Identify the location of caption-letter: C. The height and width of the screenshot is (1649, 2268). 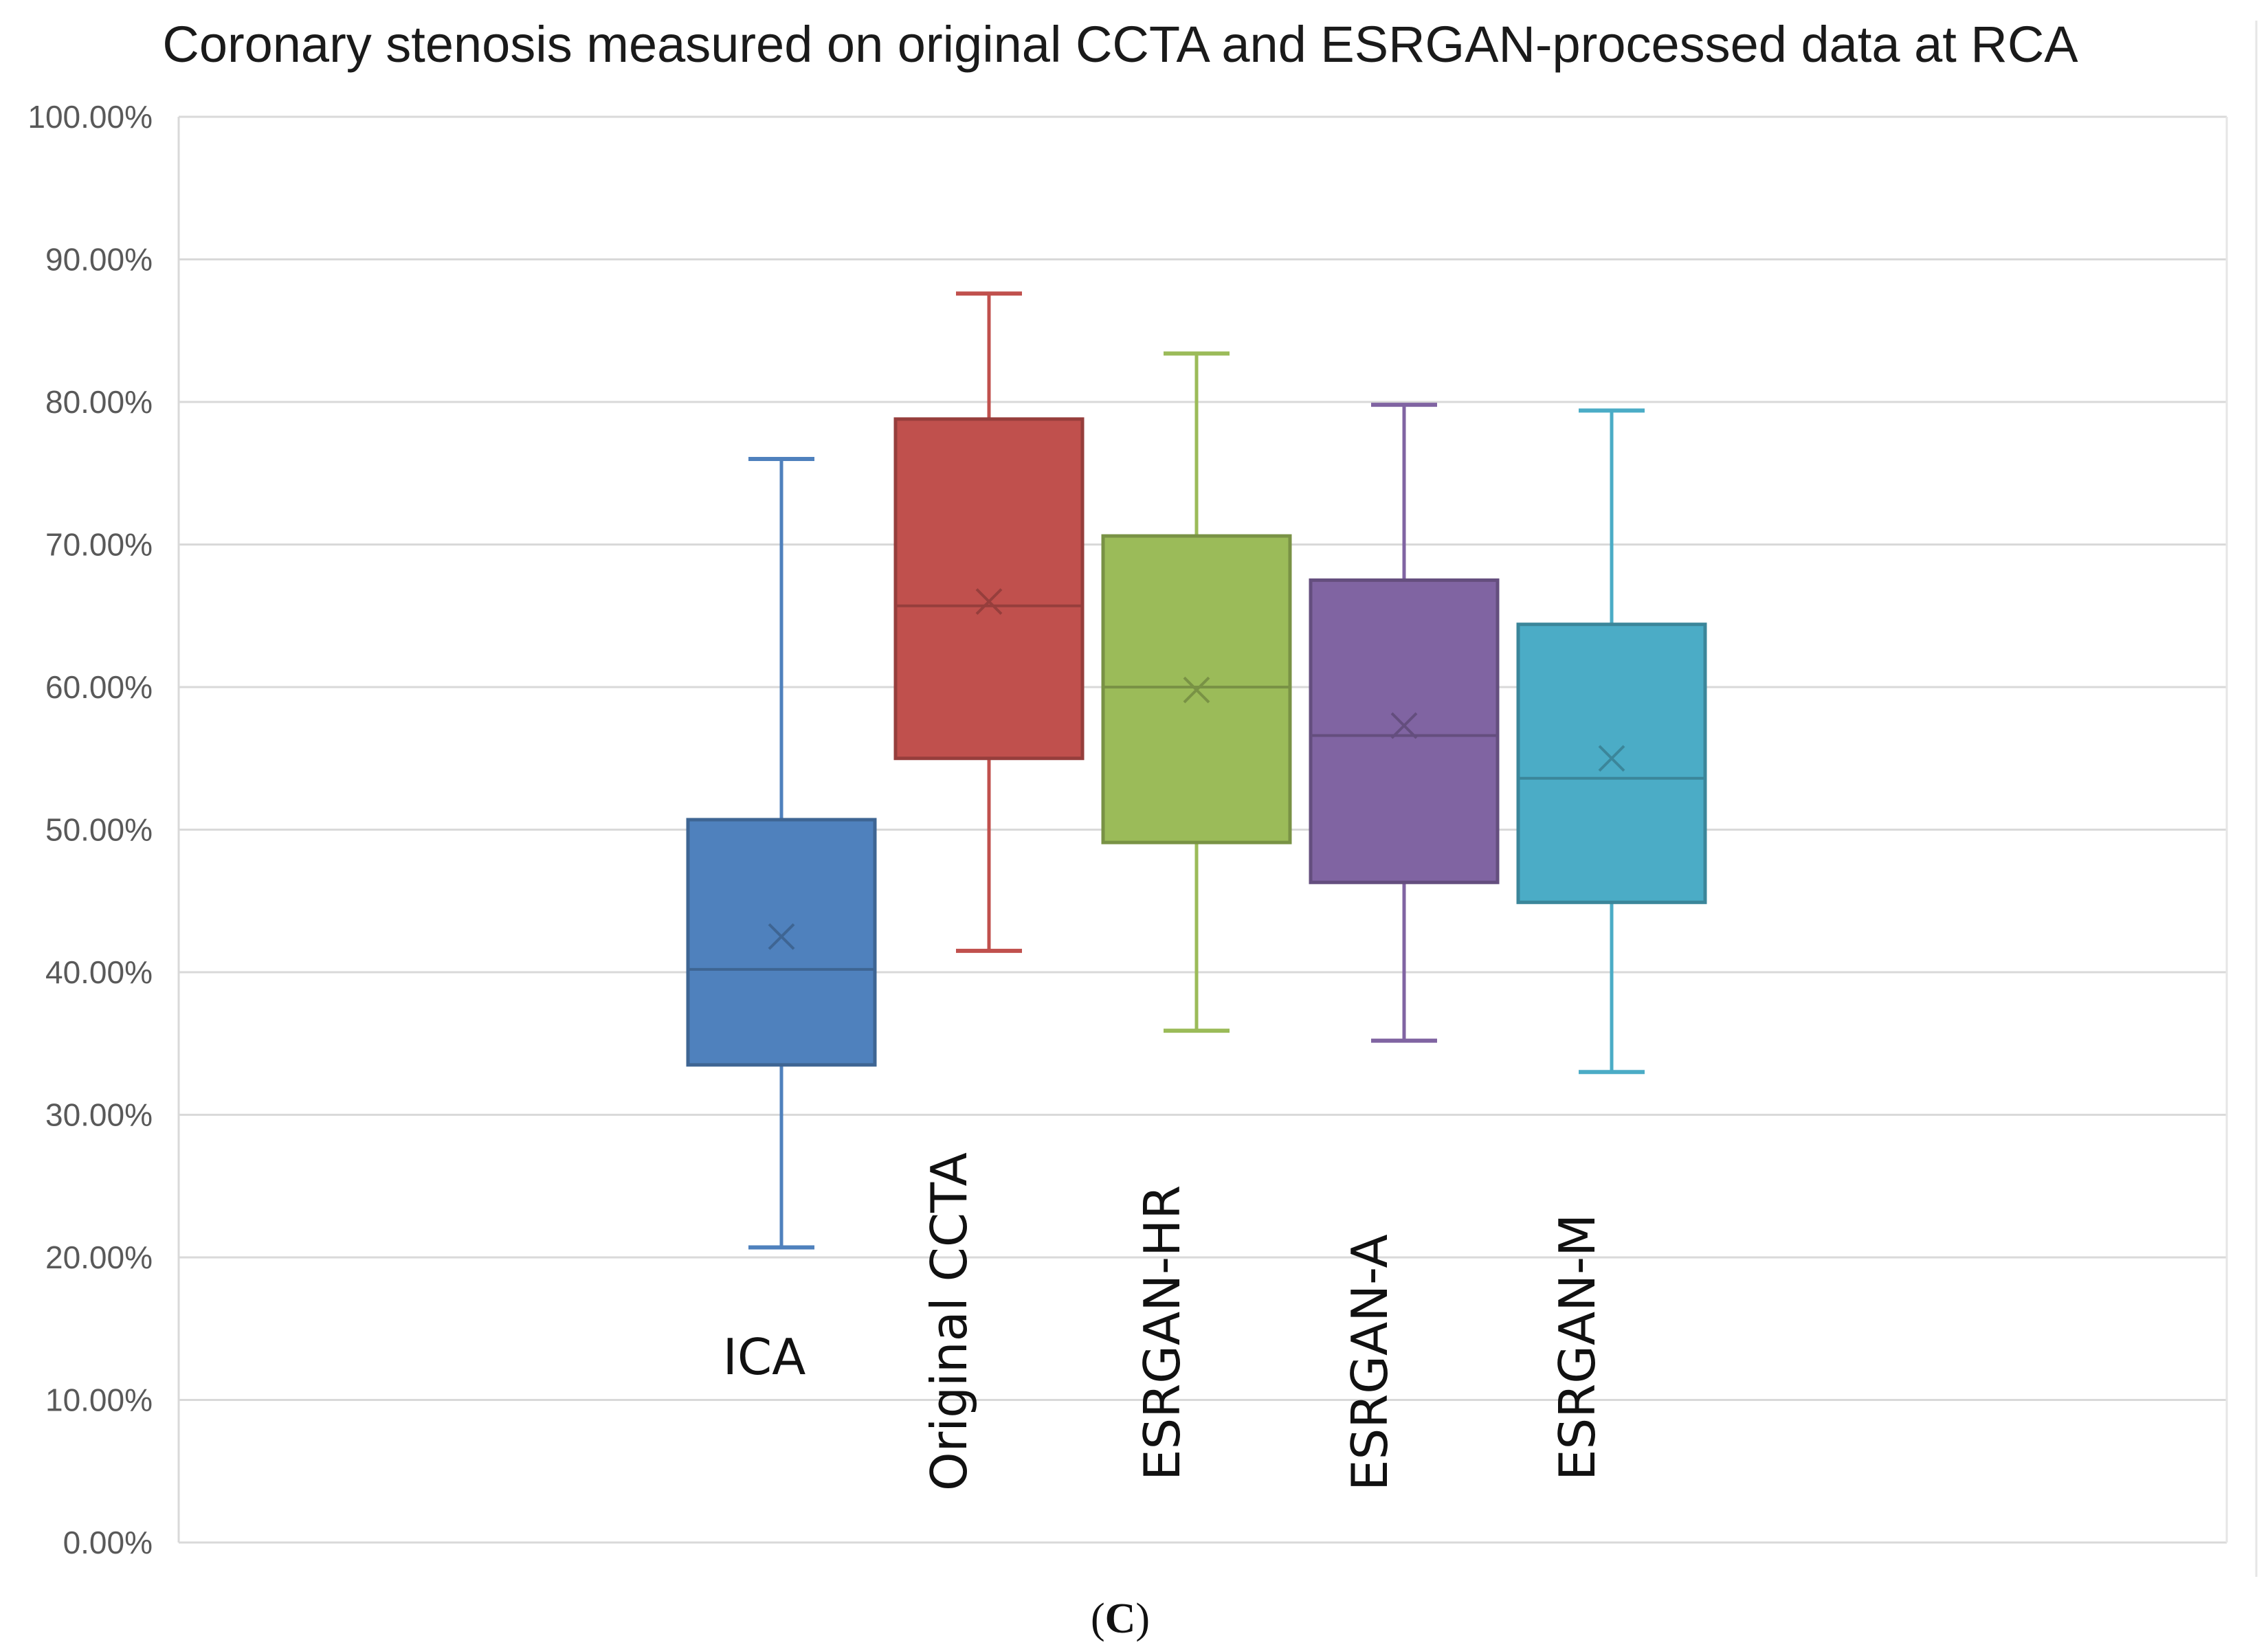
(1120, 1618).